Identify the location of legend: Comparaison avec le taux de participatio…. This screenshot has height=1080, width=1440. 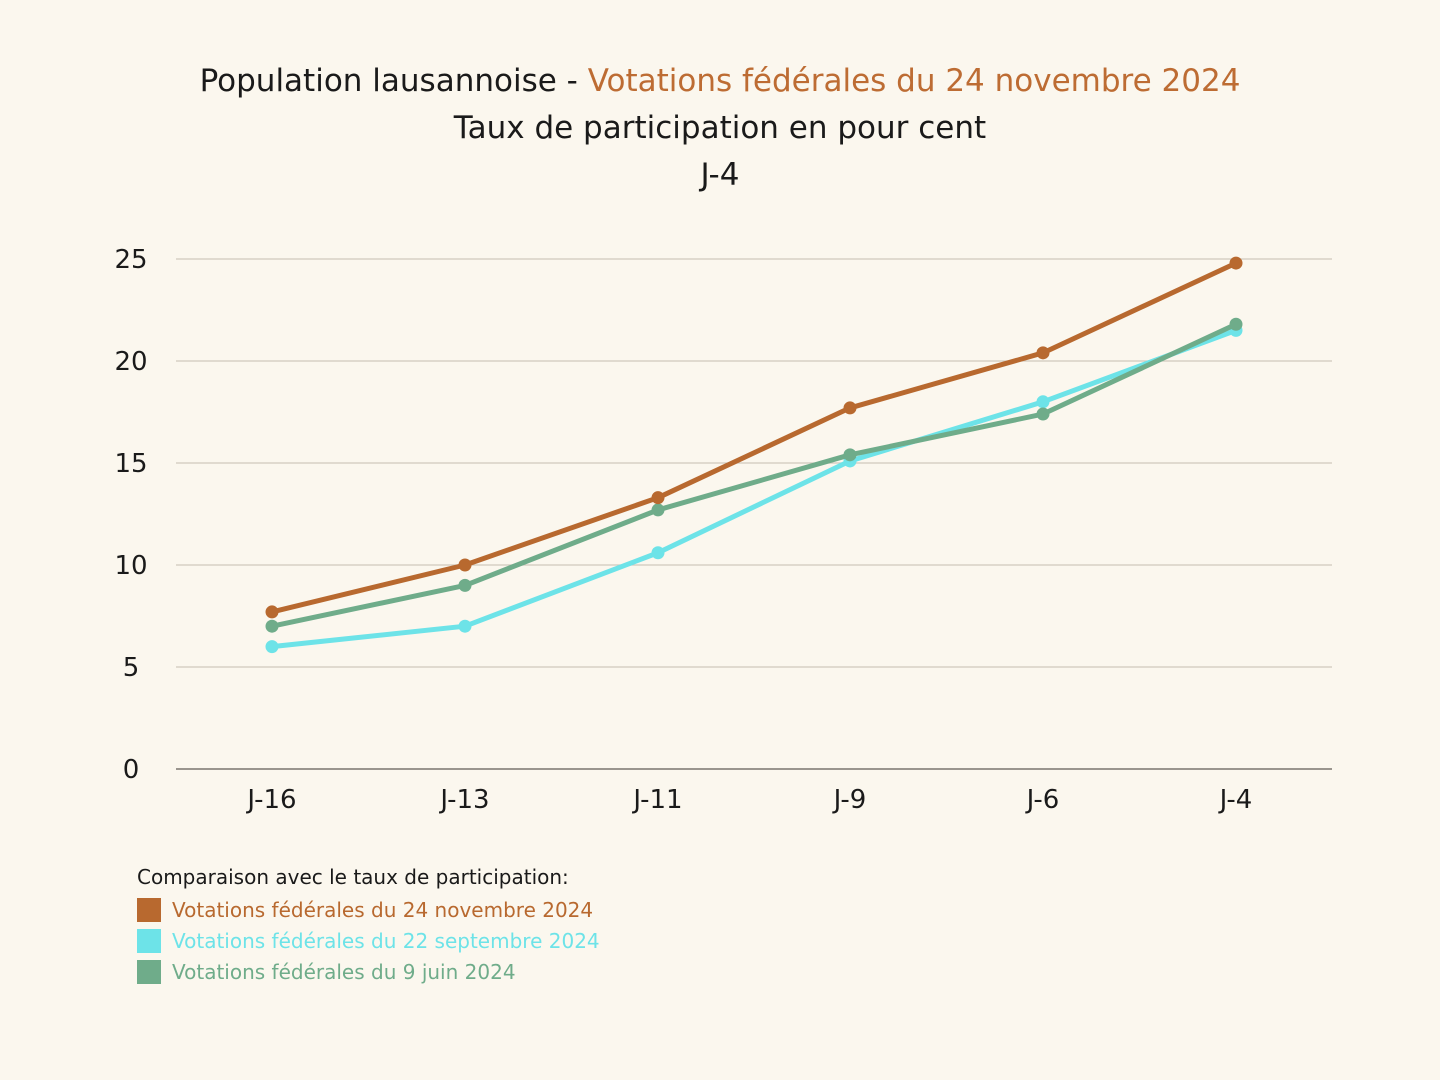
(368, 924).